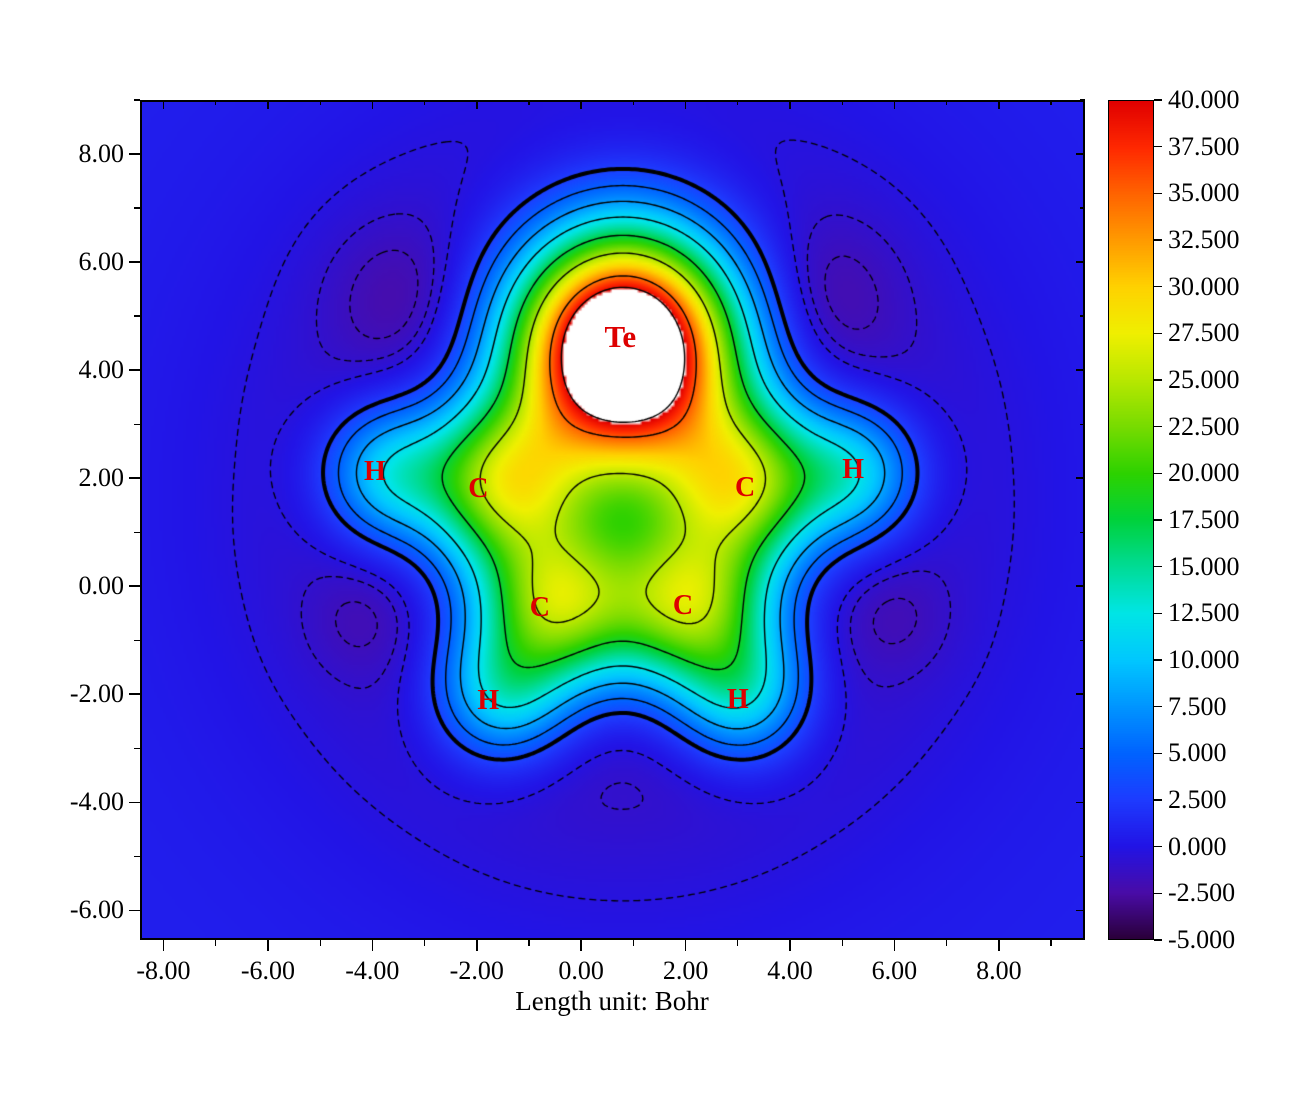 Image resolution: width=1310 pixels, height=1105 pixels. What do you see at coordinates (101, 586) in the screenshot?
I see `y-tick-label: 0.00` at bounding box center [101, 586].